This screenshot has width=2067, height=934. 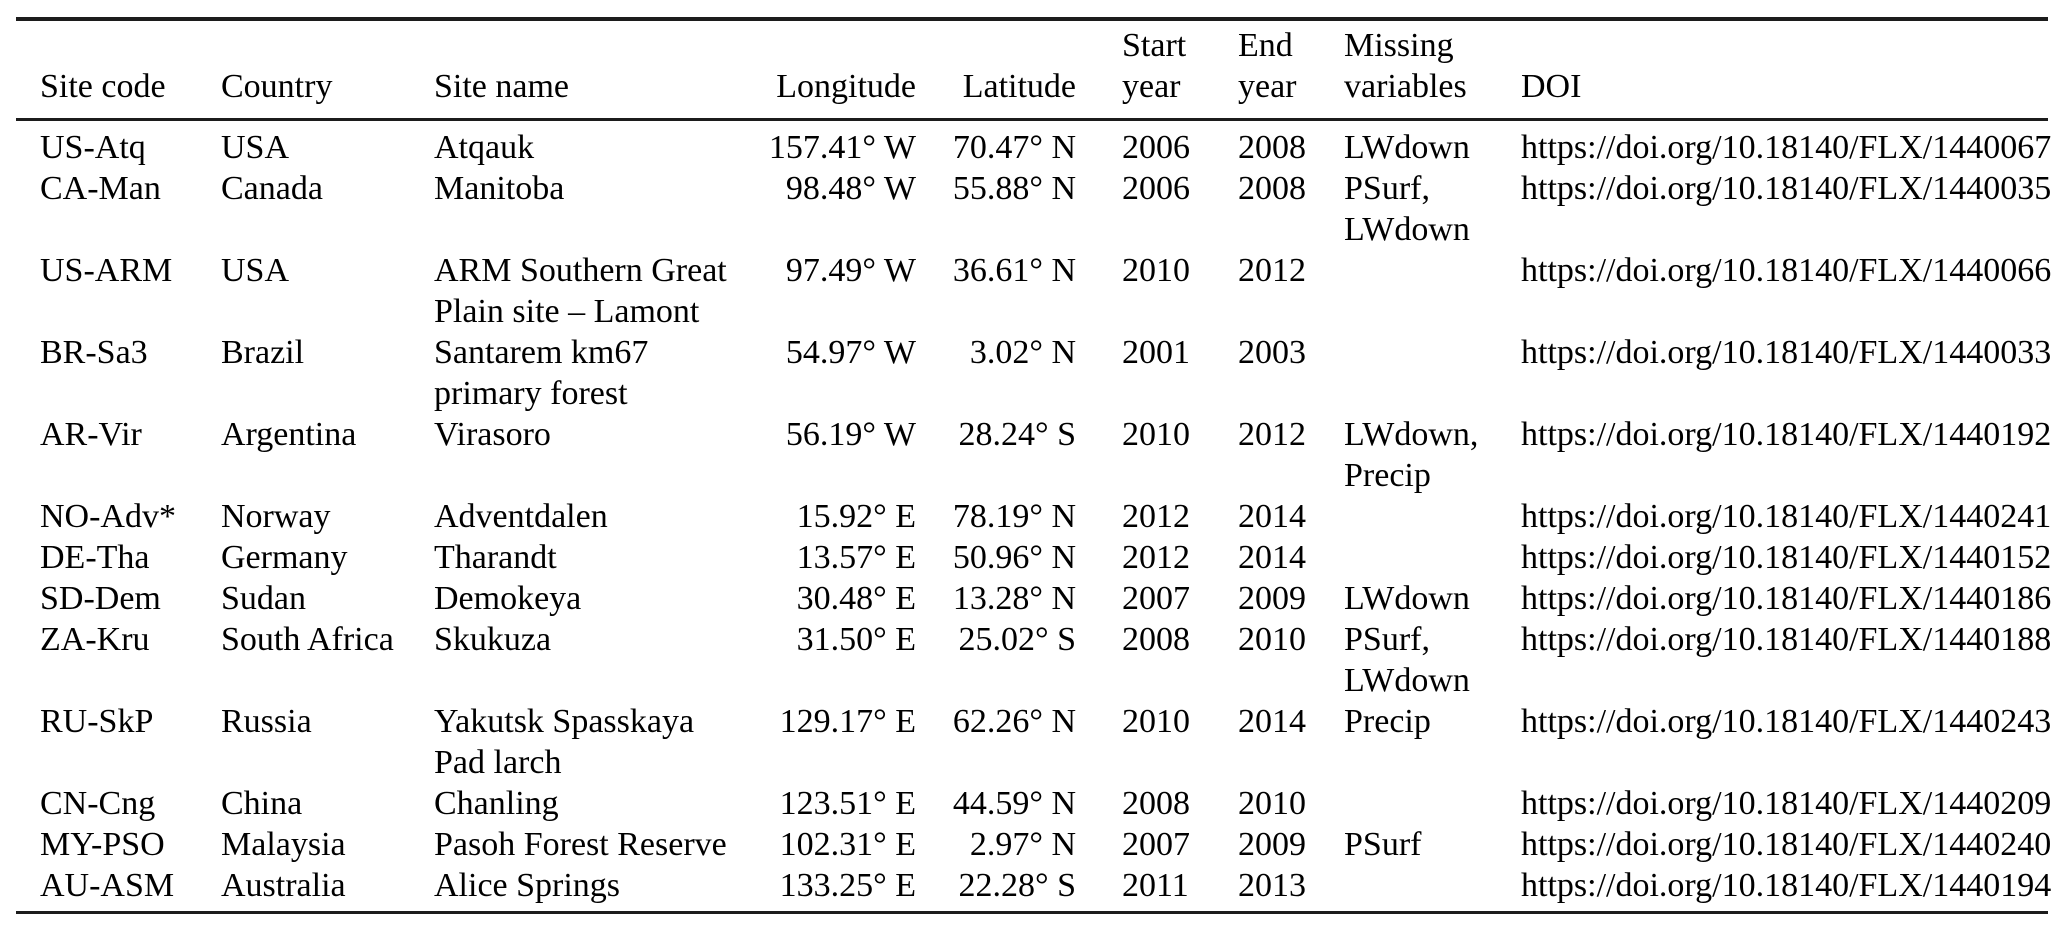 I want to click on header-cell-longitude: Longitude, so click(x=825, y=70).